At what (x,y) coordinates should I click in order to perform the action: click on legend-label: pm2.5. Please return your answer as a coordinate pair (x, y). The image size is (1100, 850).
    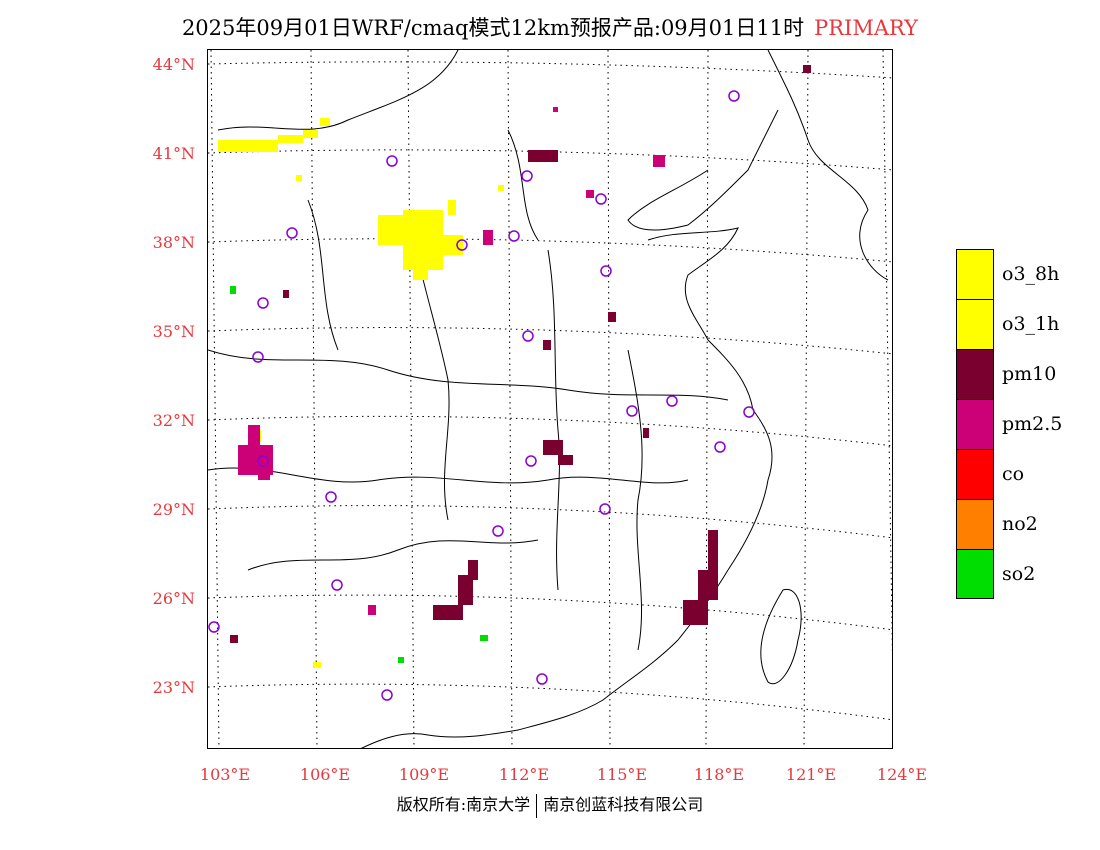
    Looking at the image, I should click on (1032, 424).